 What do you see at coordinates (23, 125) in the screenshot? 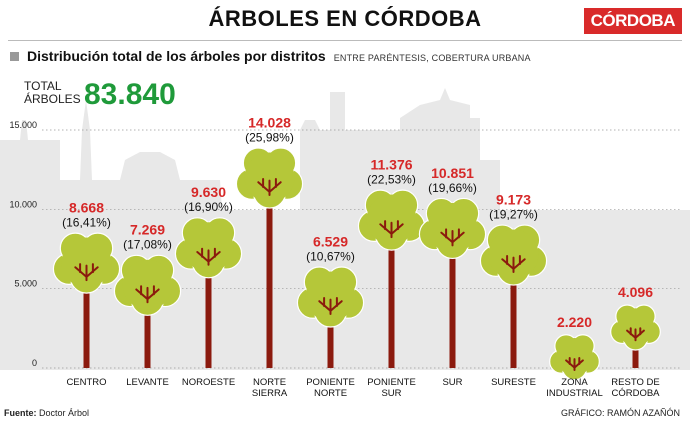
I see `y-tick-label: 15.000` at bounding box center [23, 125].